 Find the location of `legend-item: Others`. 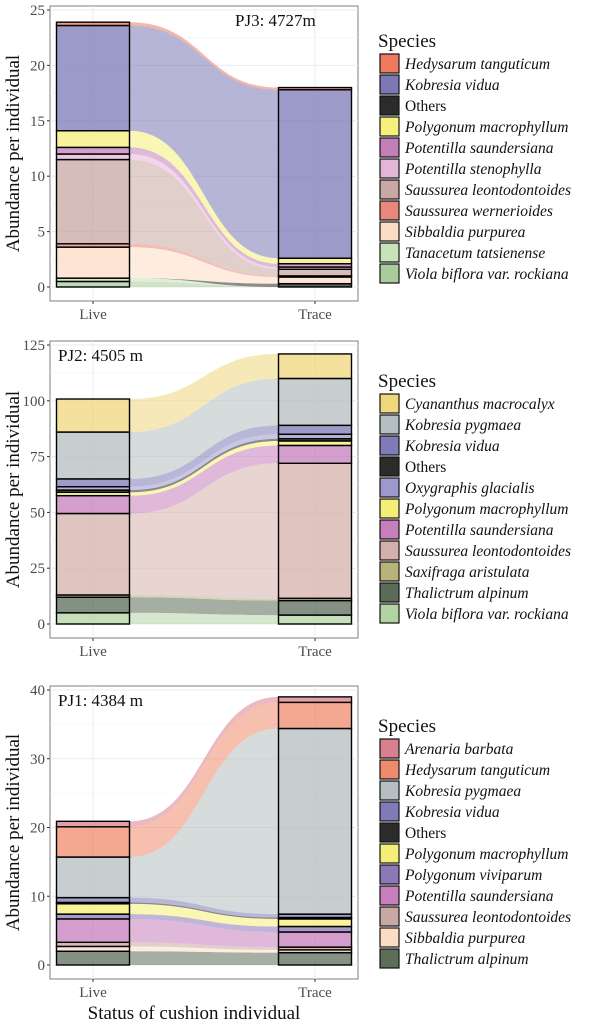

legend-item: Others is located at coordinates (412, 105).